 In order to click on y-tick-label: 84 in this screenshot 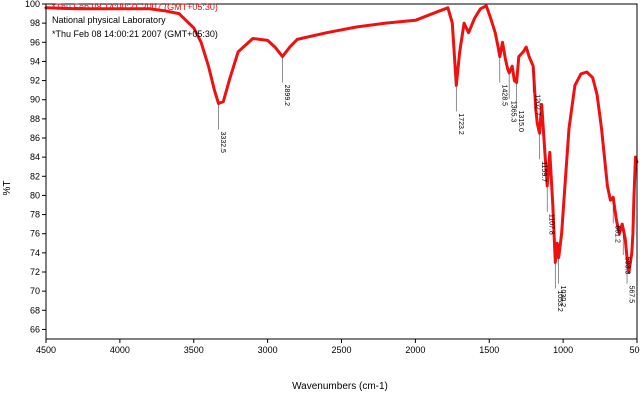, I will do `click(35, 157)`.